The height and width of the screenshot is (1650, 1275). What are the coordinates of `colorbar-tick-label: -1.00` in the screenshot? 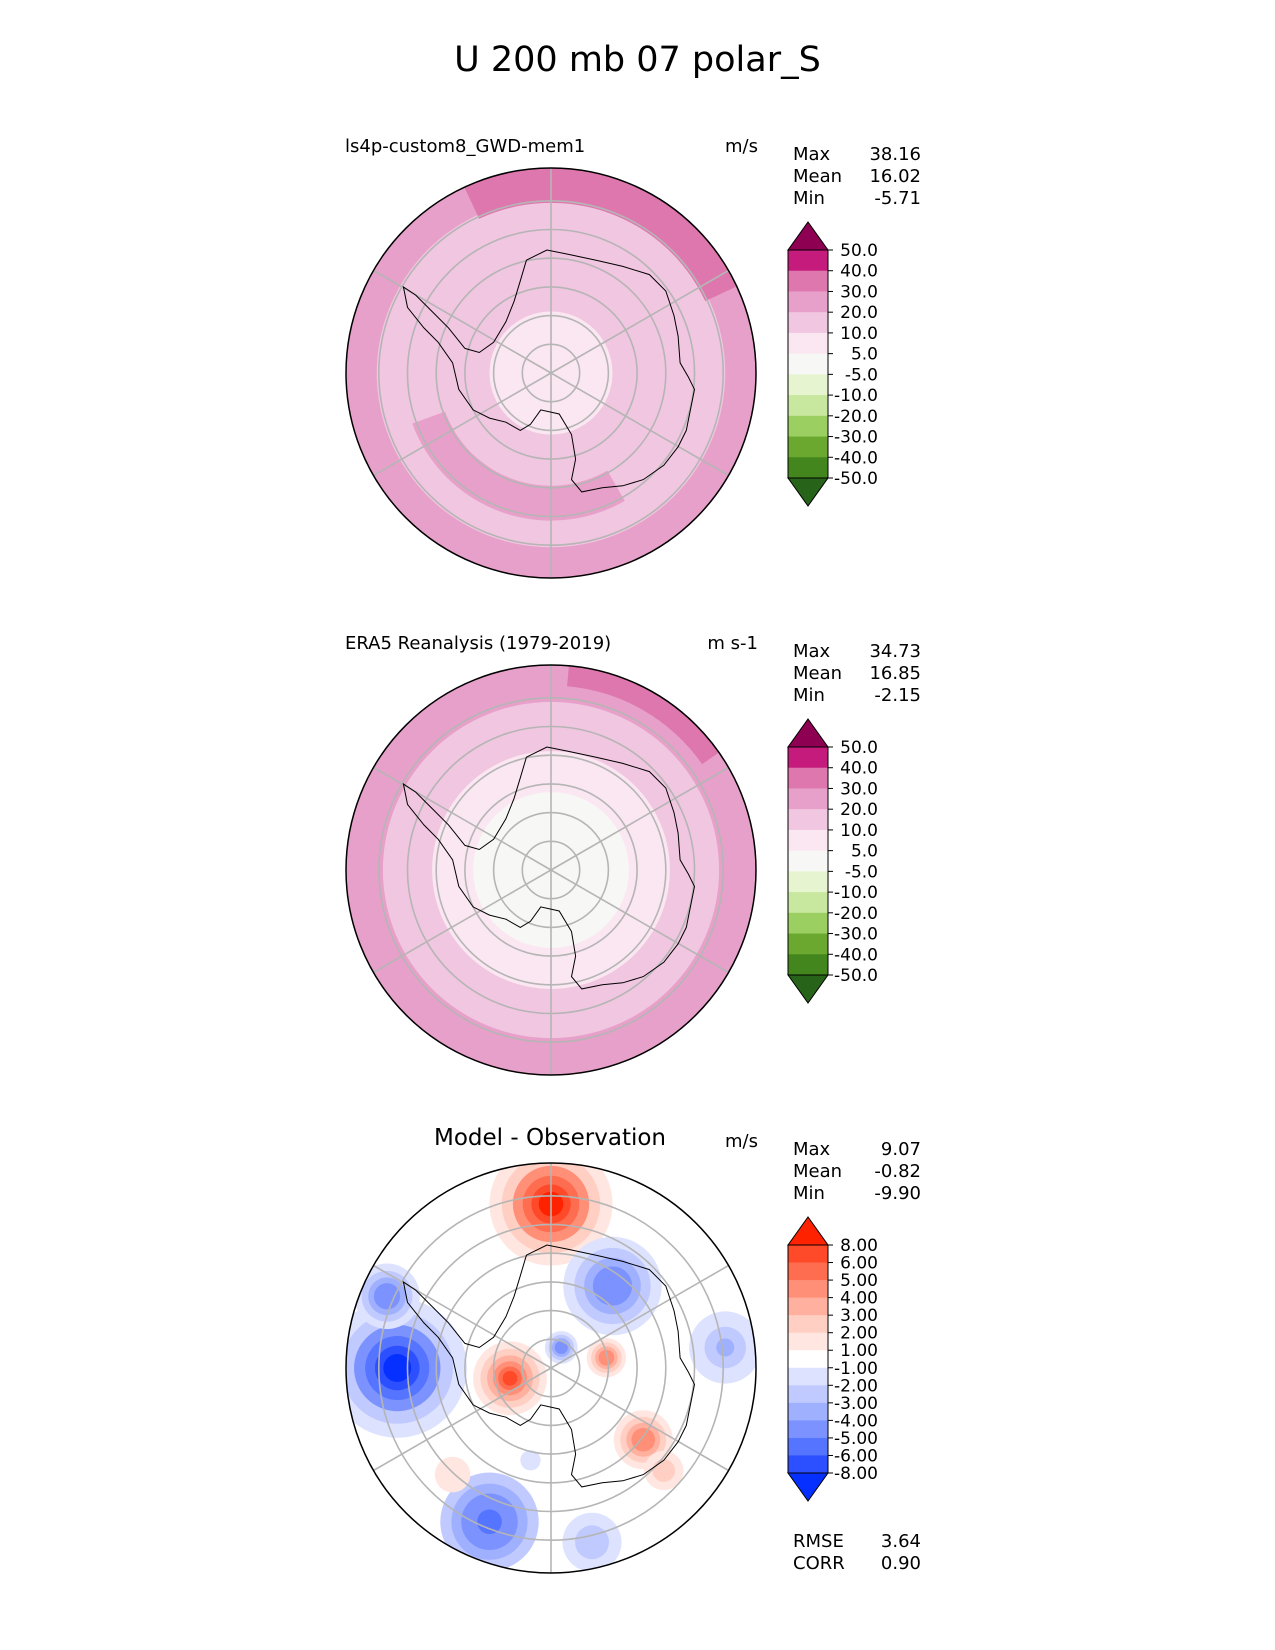 It's located at (856, 1369).